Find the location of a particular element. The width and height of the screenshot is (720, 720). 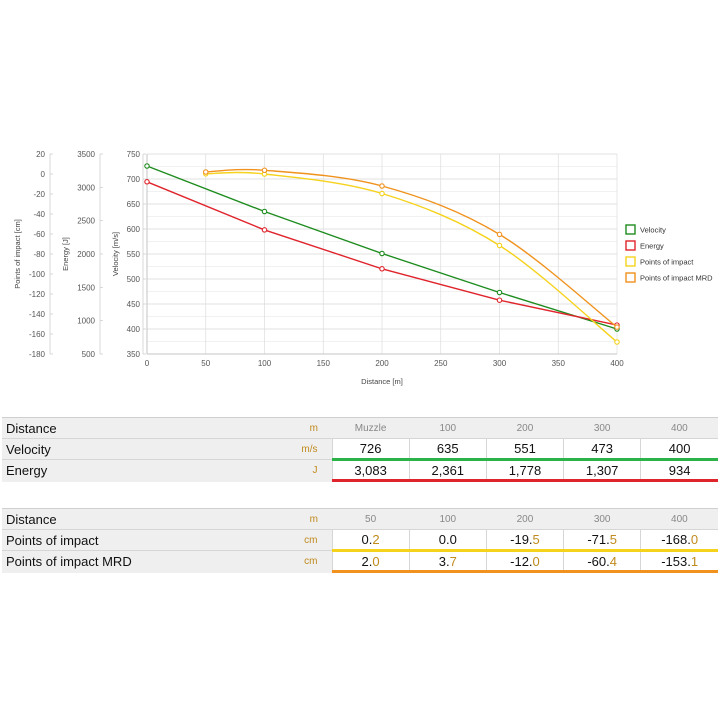

impact-tick-label: -20 is located at coordinates (39, 194).